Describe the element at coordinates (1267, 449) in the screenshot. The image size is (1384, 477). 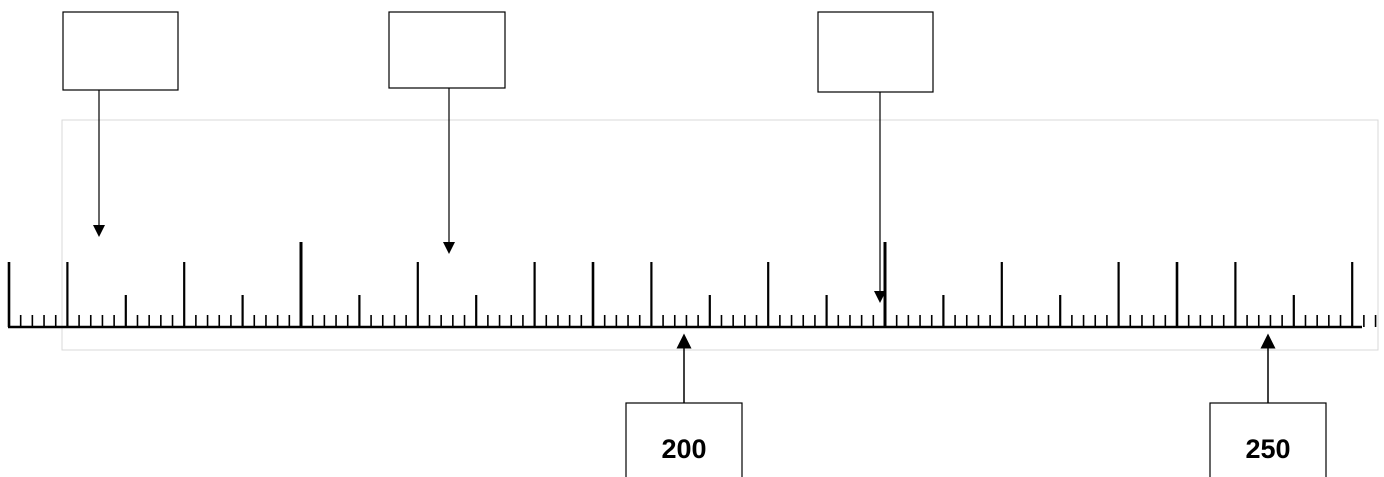
I see `value-box-label: 250` at that location.